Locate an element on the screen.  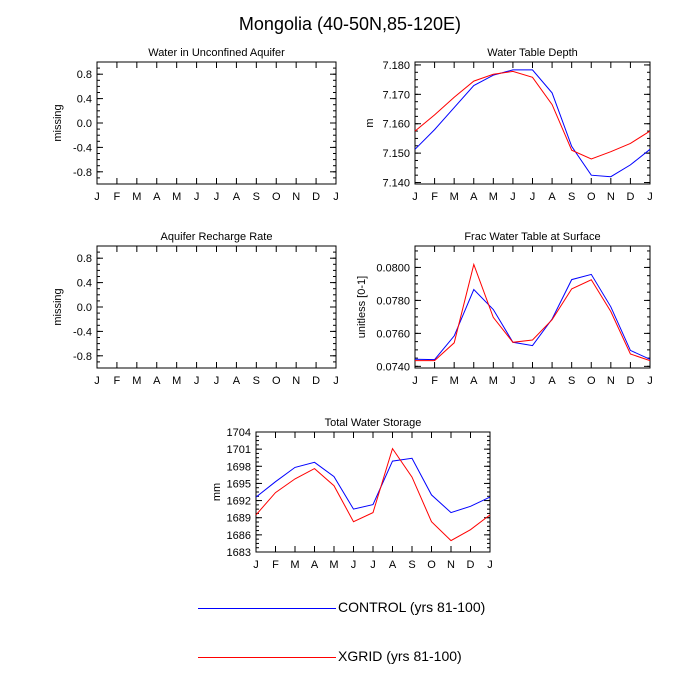
y-tick-label: 1689 is located at coordinates (239, 519).